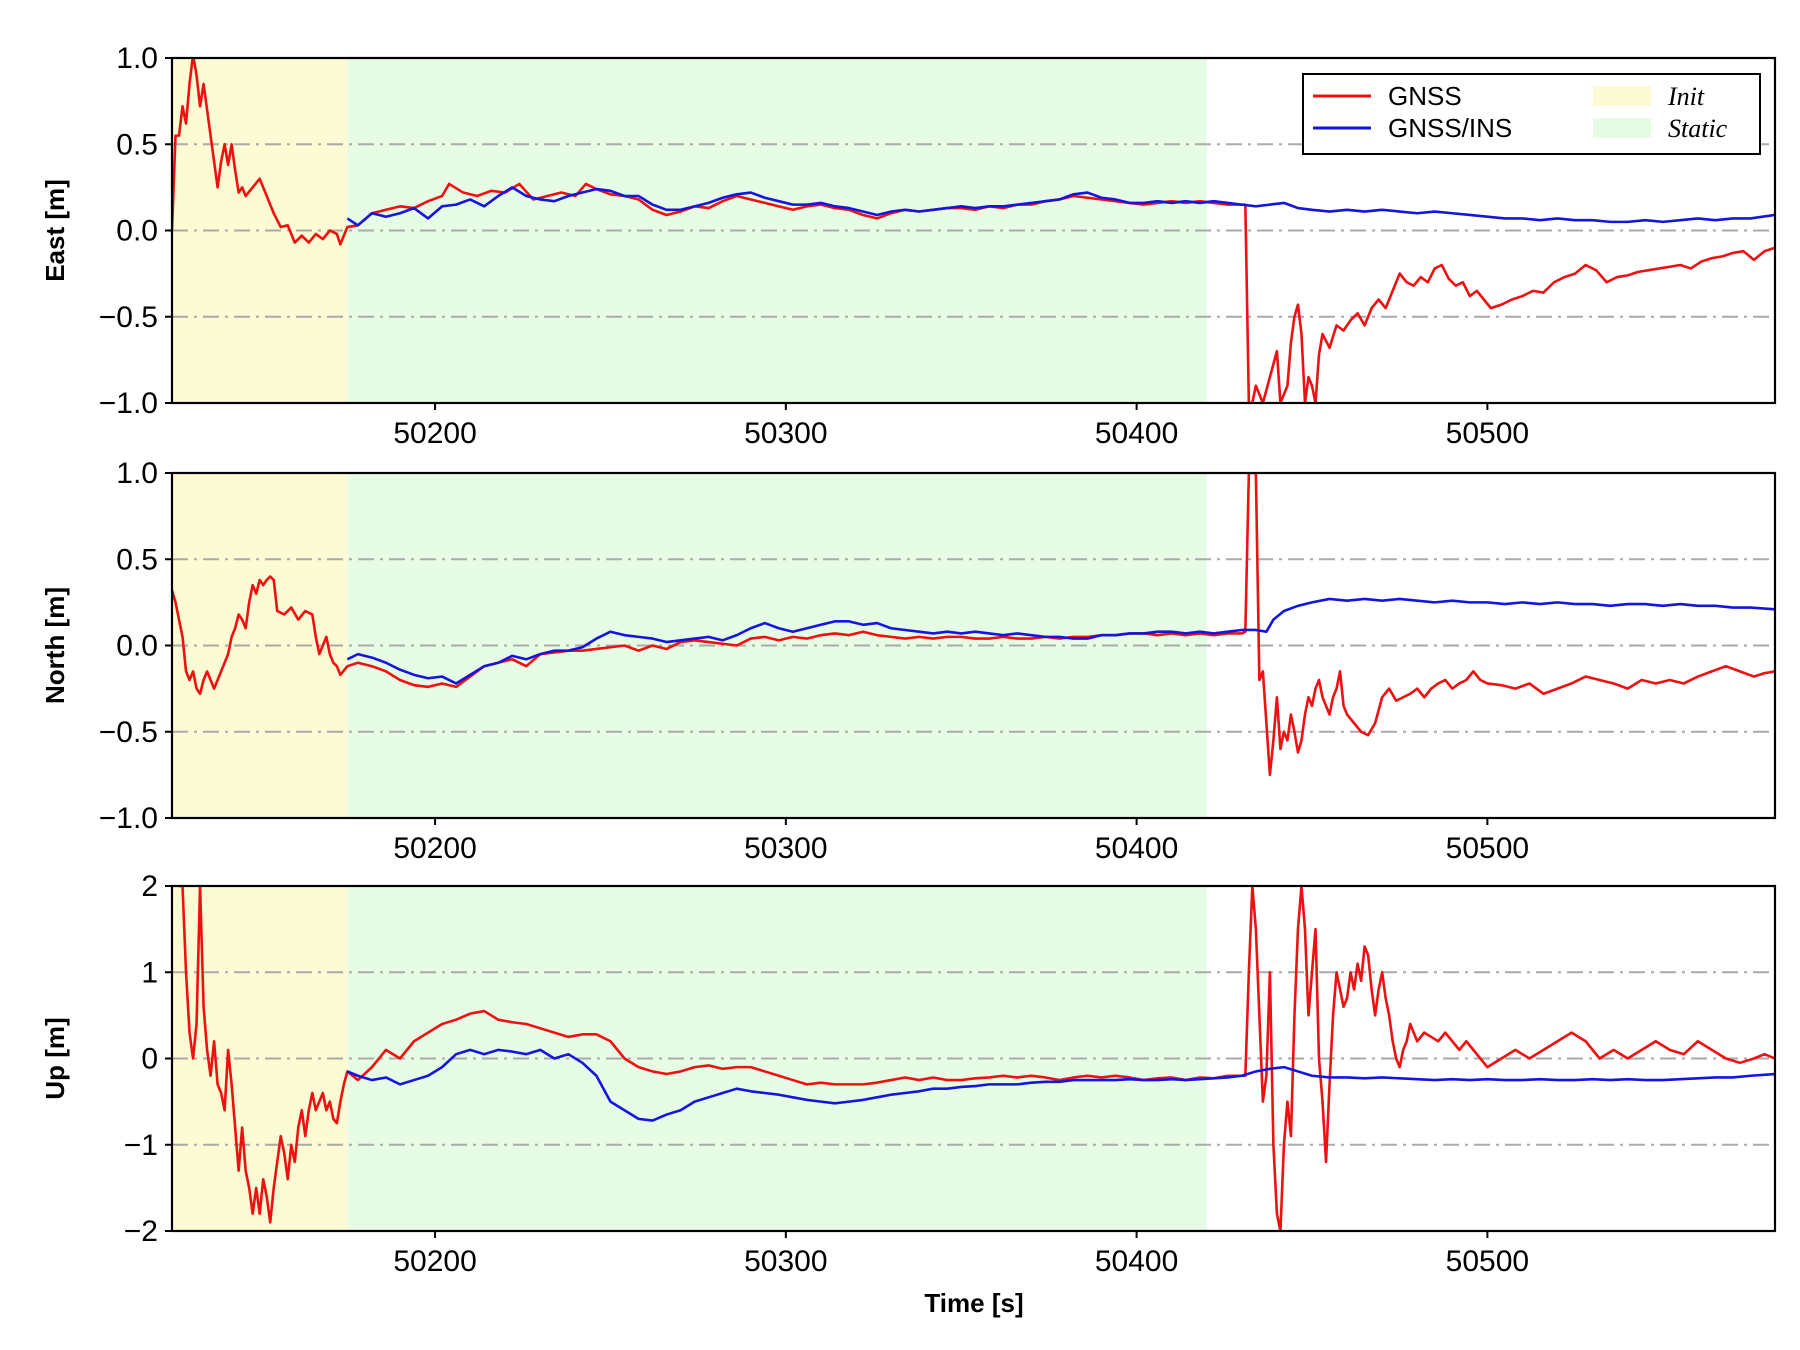  Describe the element at coordinates (1425, 96) in the screenshot. I see `legend-label-gnss: GNSS` at that location.